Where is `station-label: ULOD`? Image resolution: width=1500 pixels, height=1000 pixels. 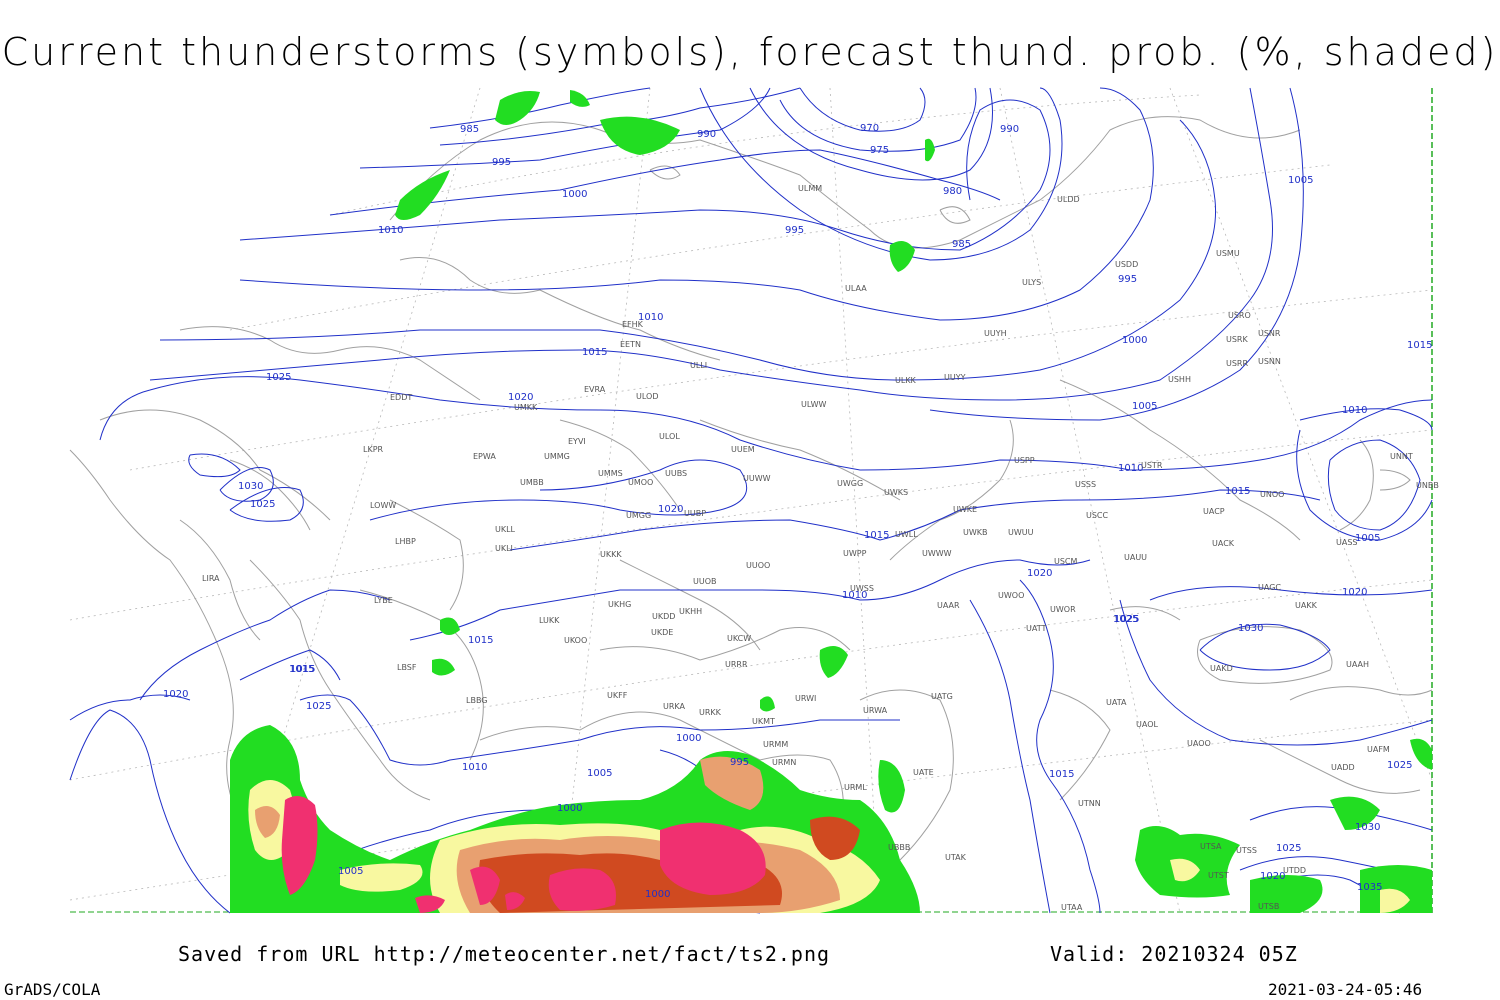 station-label: ULOD is located at coordinates (647, 396).